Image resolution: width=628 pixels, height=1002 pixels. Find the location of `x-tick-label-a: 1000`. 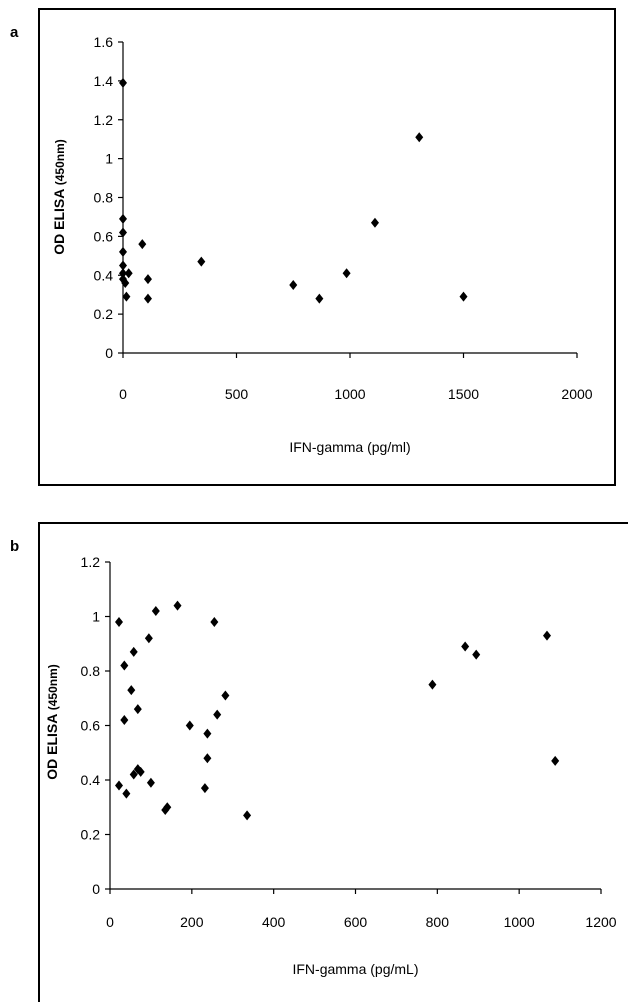

x-tick-label-a: 1000 is located at coordinates (349, 394).